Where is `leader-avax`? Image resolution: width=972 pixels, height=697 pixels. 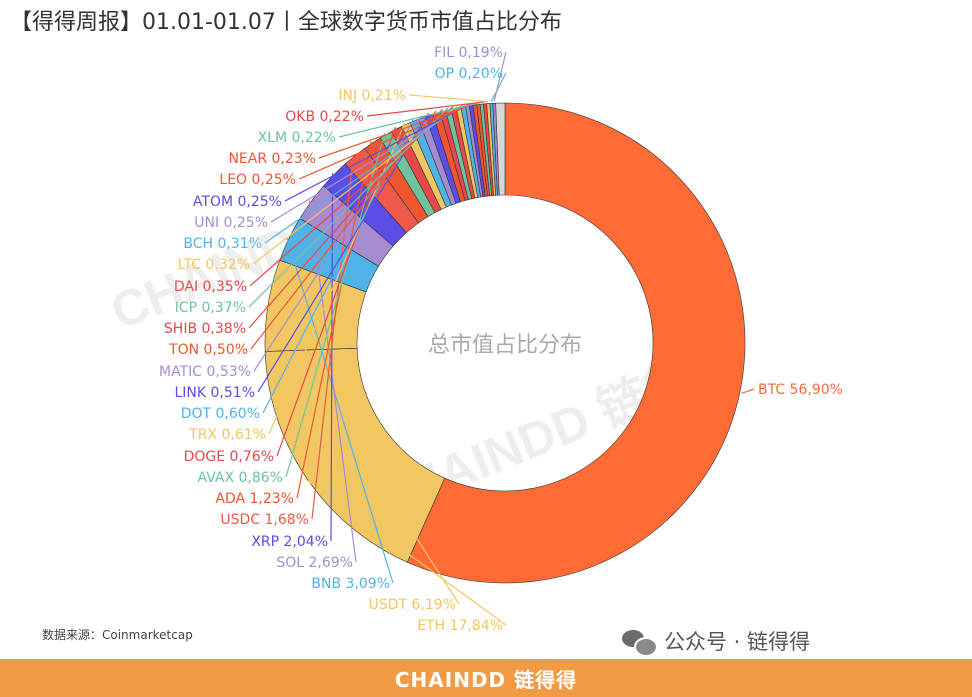 leader-avax is located at coordinates (335, 305).